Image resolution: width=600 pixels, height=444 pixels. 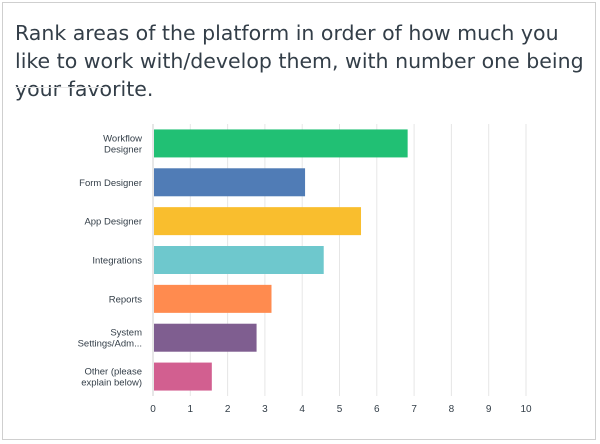 I want to click on category-label: Form Designer, so click(x=110, y=183).